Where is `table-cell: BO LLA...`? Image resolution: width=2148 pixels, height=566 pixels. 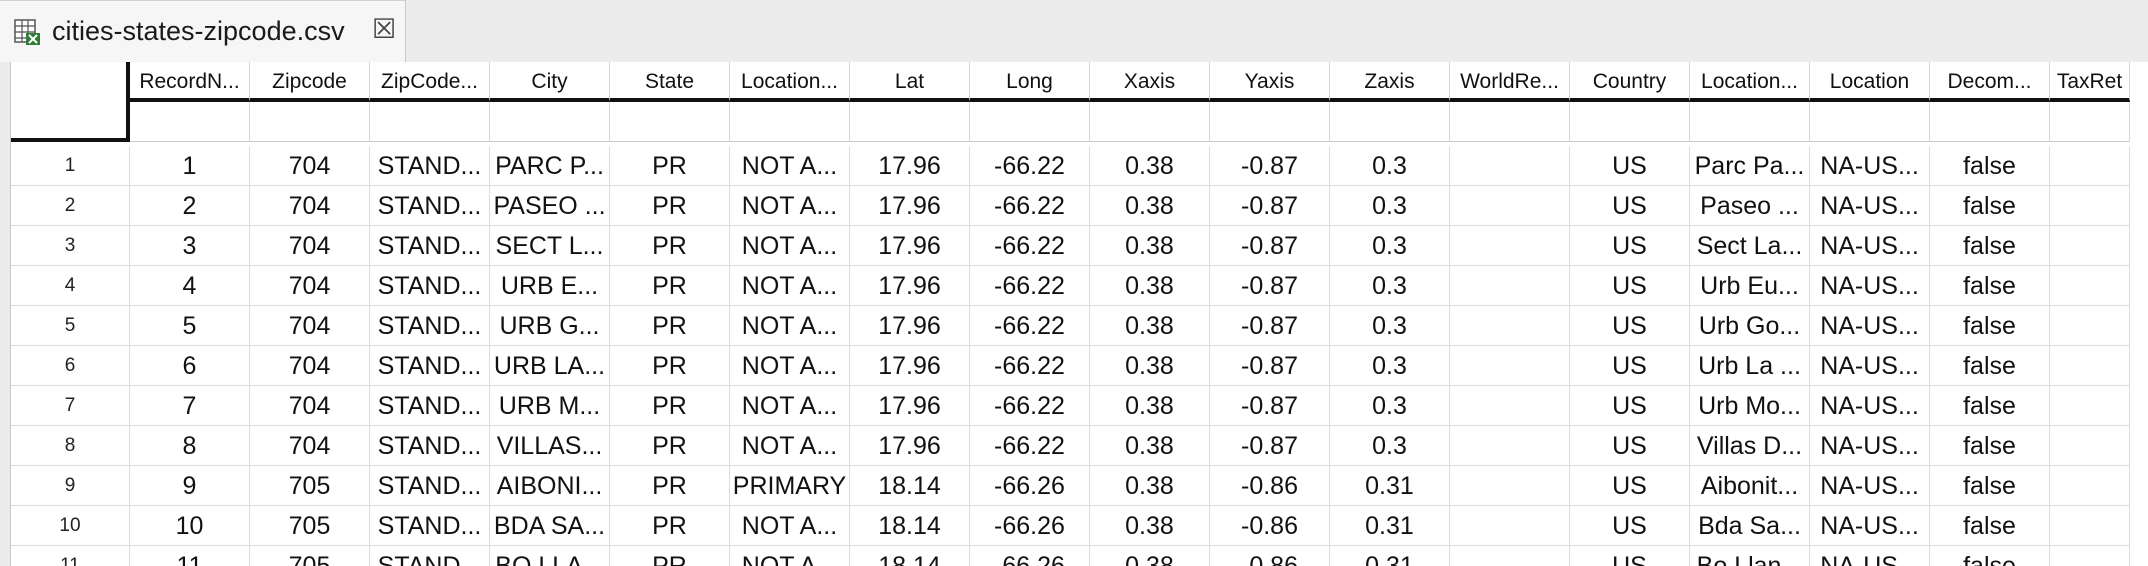 table-cell: BO LLA... is located at coordinates (550, 556).